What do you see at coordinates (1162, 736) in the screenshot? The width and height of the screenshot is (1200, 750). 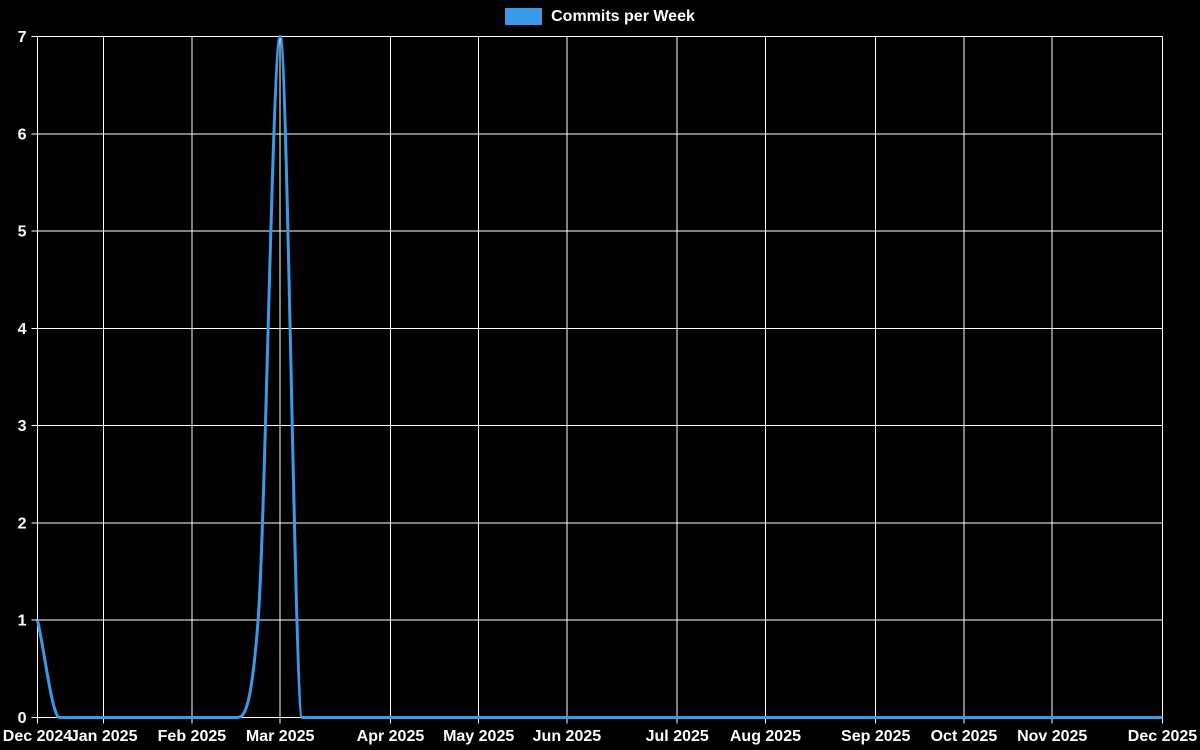 I see `x-tick-label: Dec 2025` at bounding box center [1162, 736].